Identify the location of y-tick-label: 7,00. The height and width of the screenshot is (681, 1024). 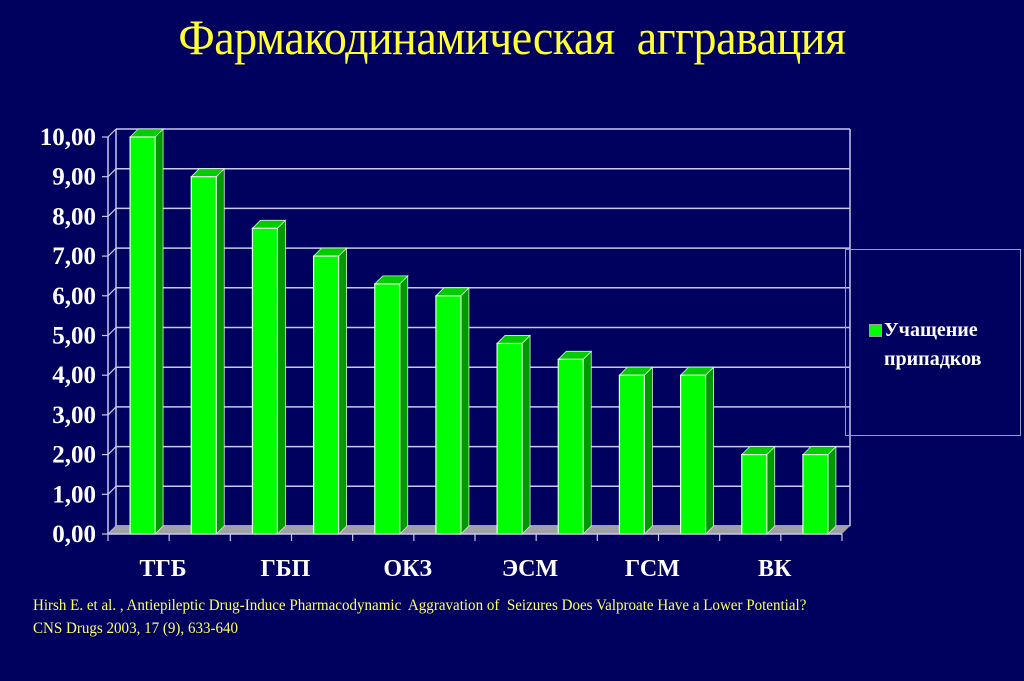
(74, 256).